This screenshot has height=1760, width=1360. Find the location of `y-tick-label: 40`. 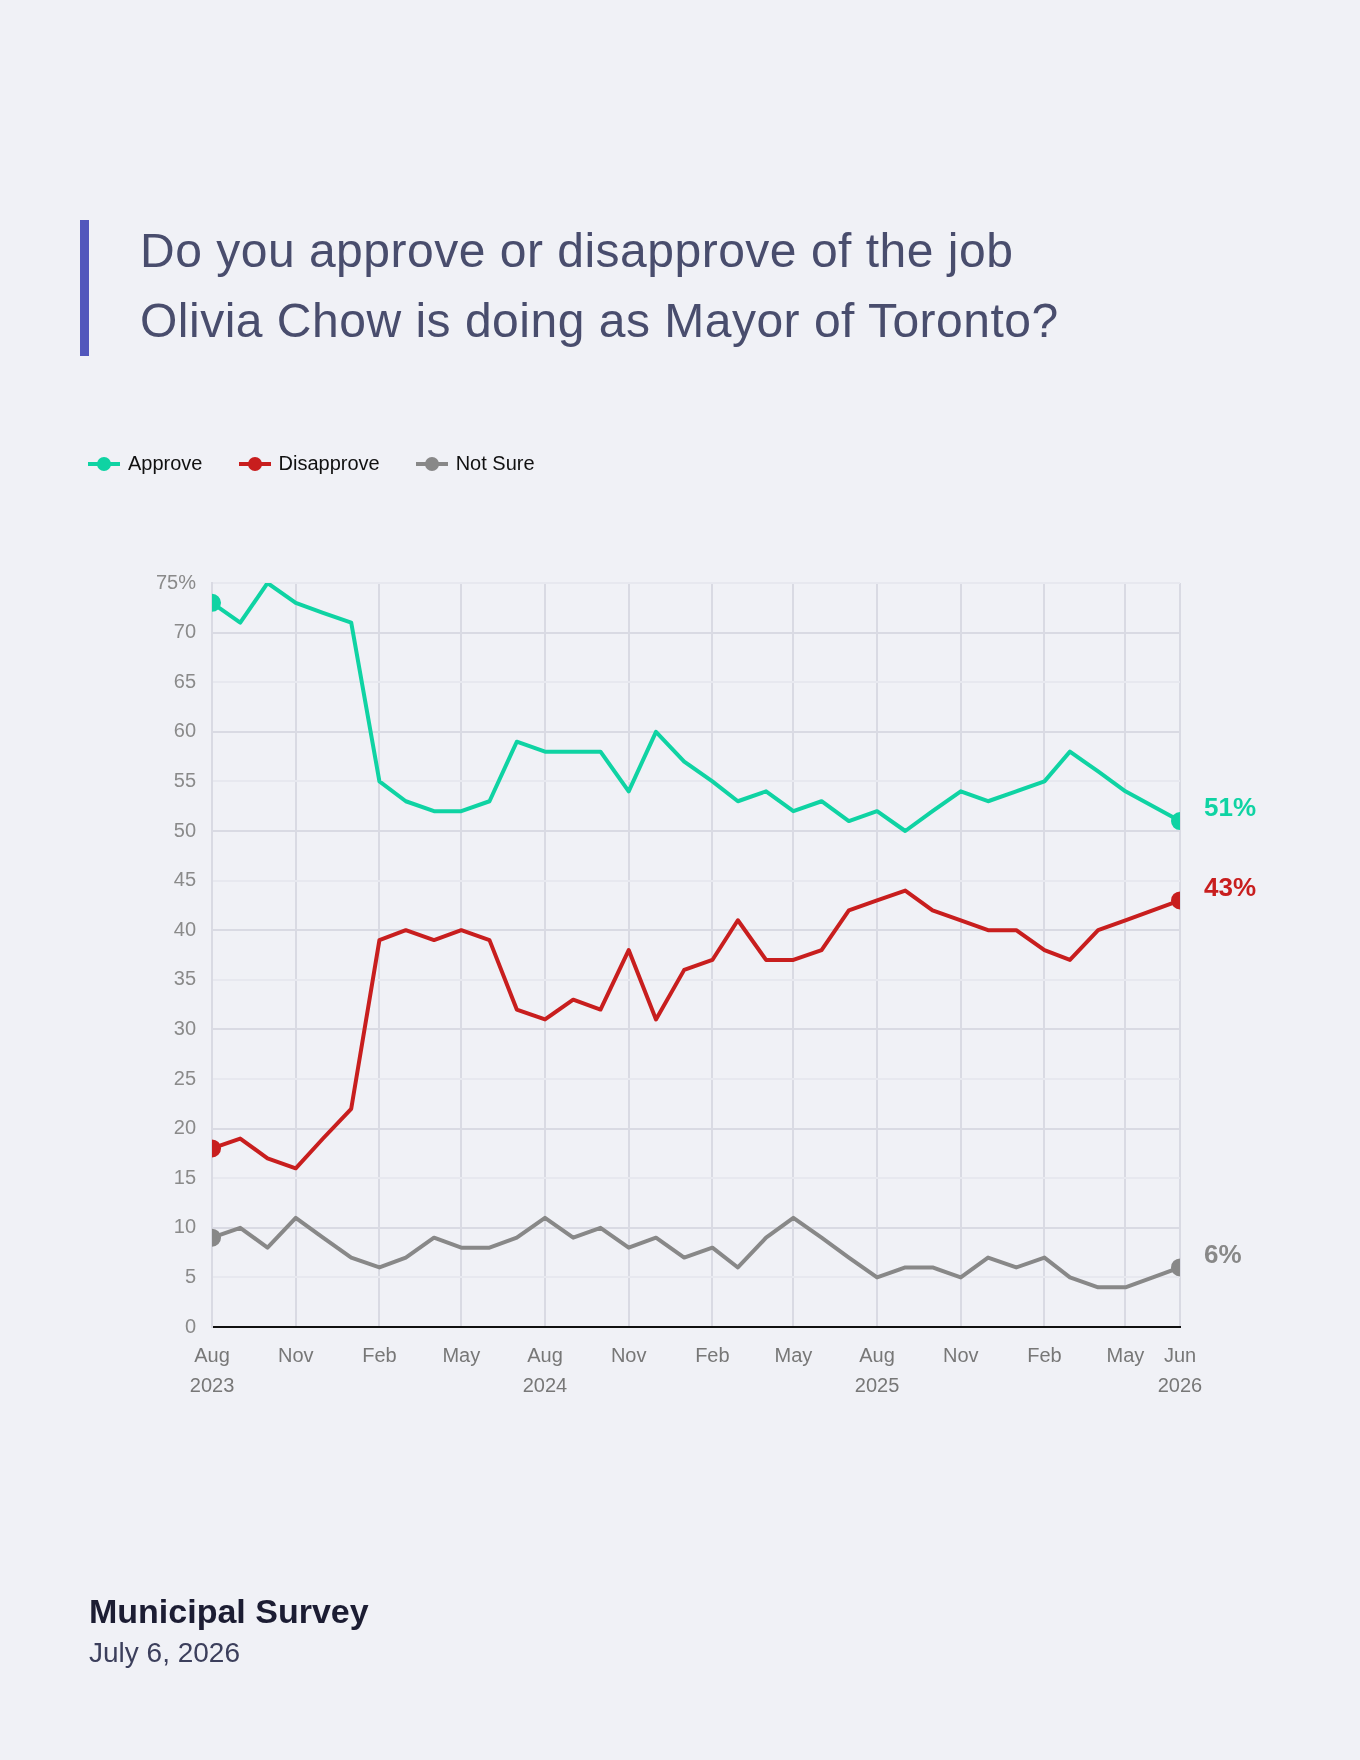

y-tick-label: 40 is located at coordinates (185, 928).